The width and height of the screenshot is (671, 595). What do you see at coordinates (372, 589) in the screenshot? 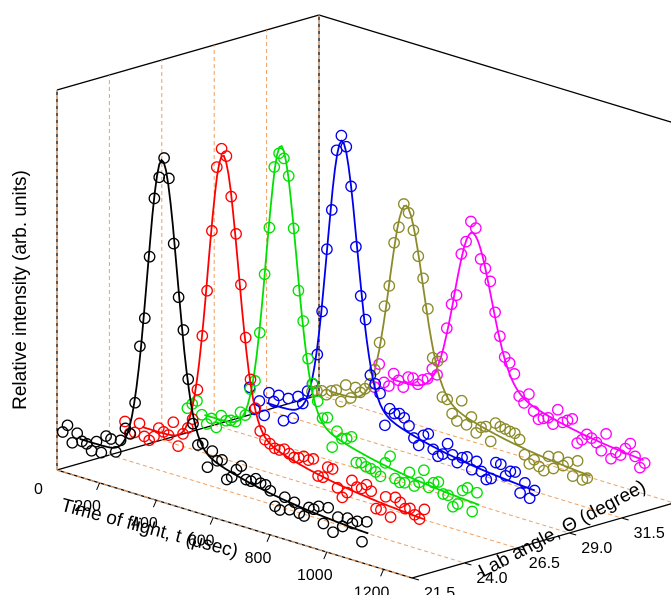
I see `x-tick-label: 1200` at bounding box center [372, 589].